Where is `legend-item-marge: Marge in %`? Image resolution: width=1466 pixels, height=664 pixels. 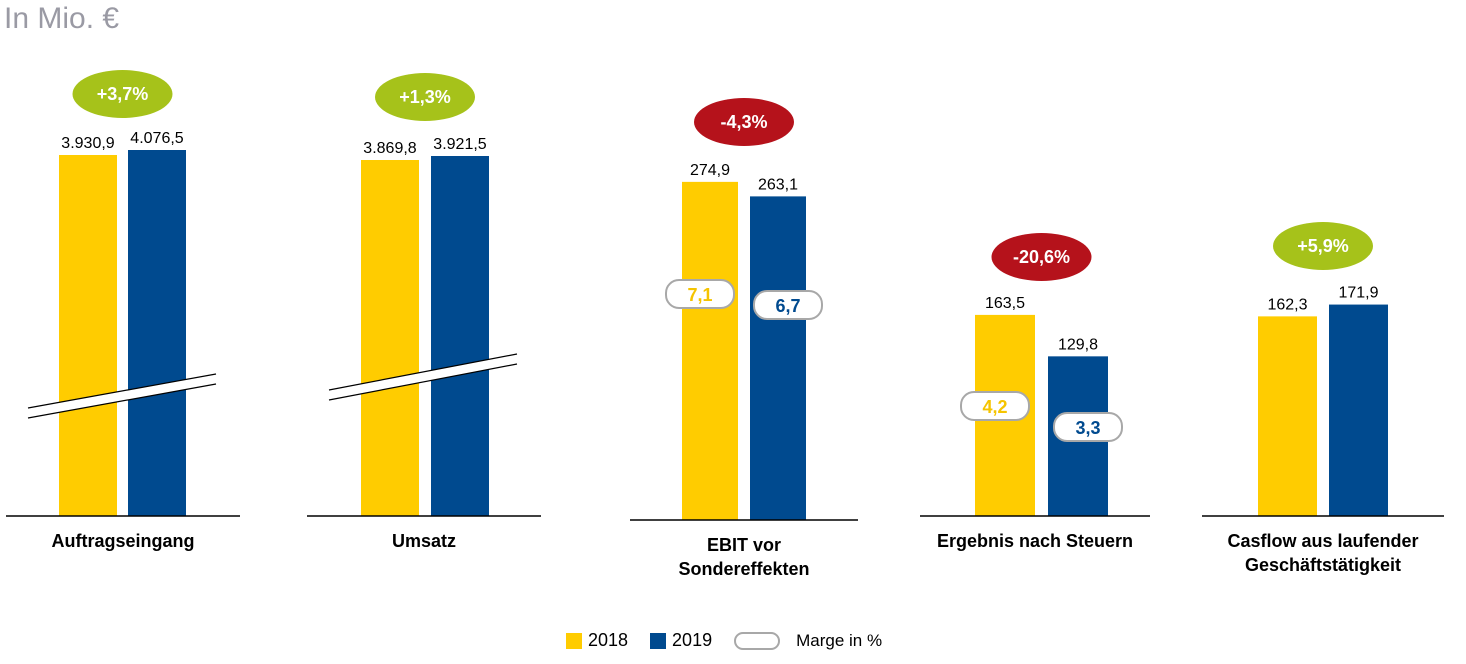 legend-item-marge: Marge in % is located at coordinates (808, 641).